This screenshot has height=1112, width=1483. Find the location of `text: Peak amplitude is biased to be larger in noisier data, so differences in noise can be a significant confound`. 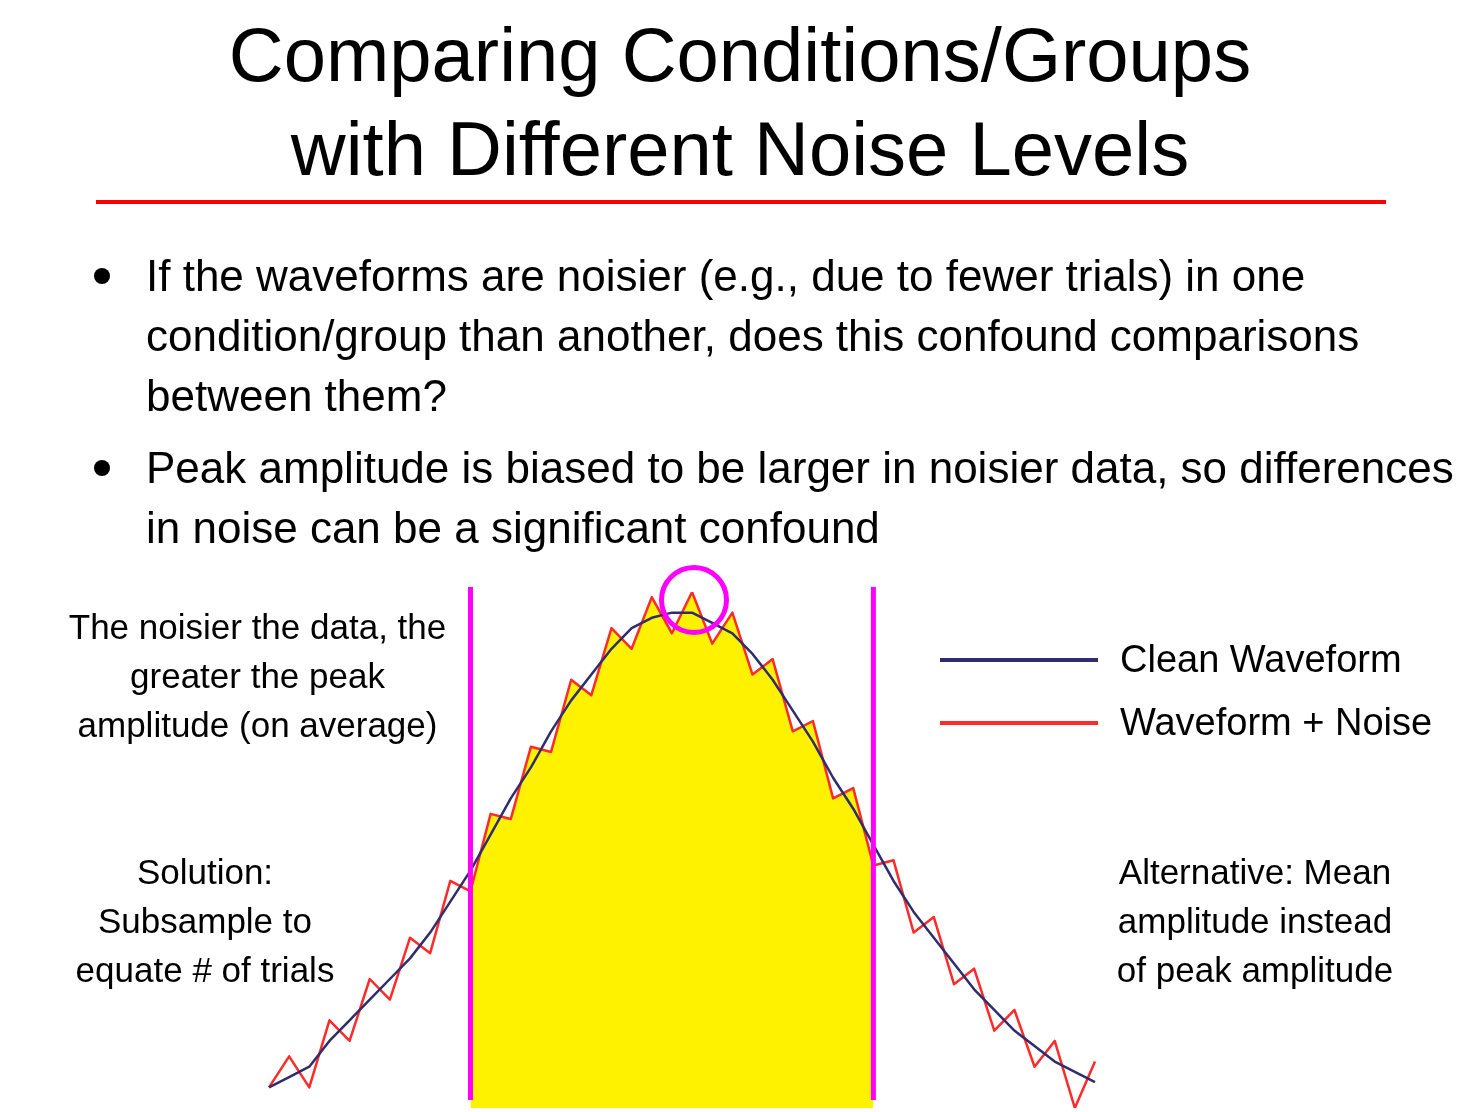

text: Peak amplitude is biased to be larger in noisier data, so differences in noise can be a significant confound is located at coordinates (800, 498).